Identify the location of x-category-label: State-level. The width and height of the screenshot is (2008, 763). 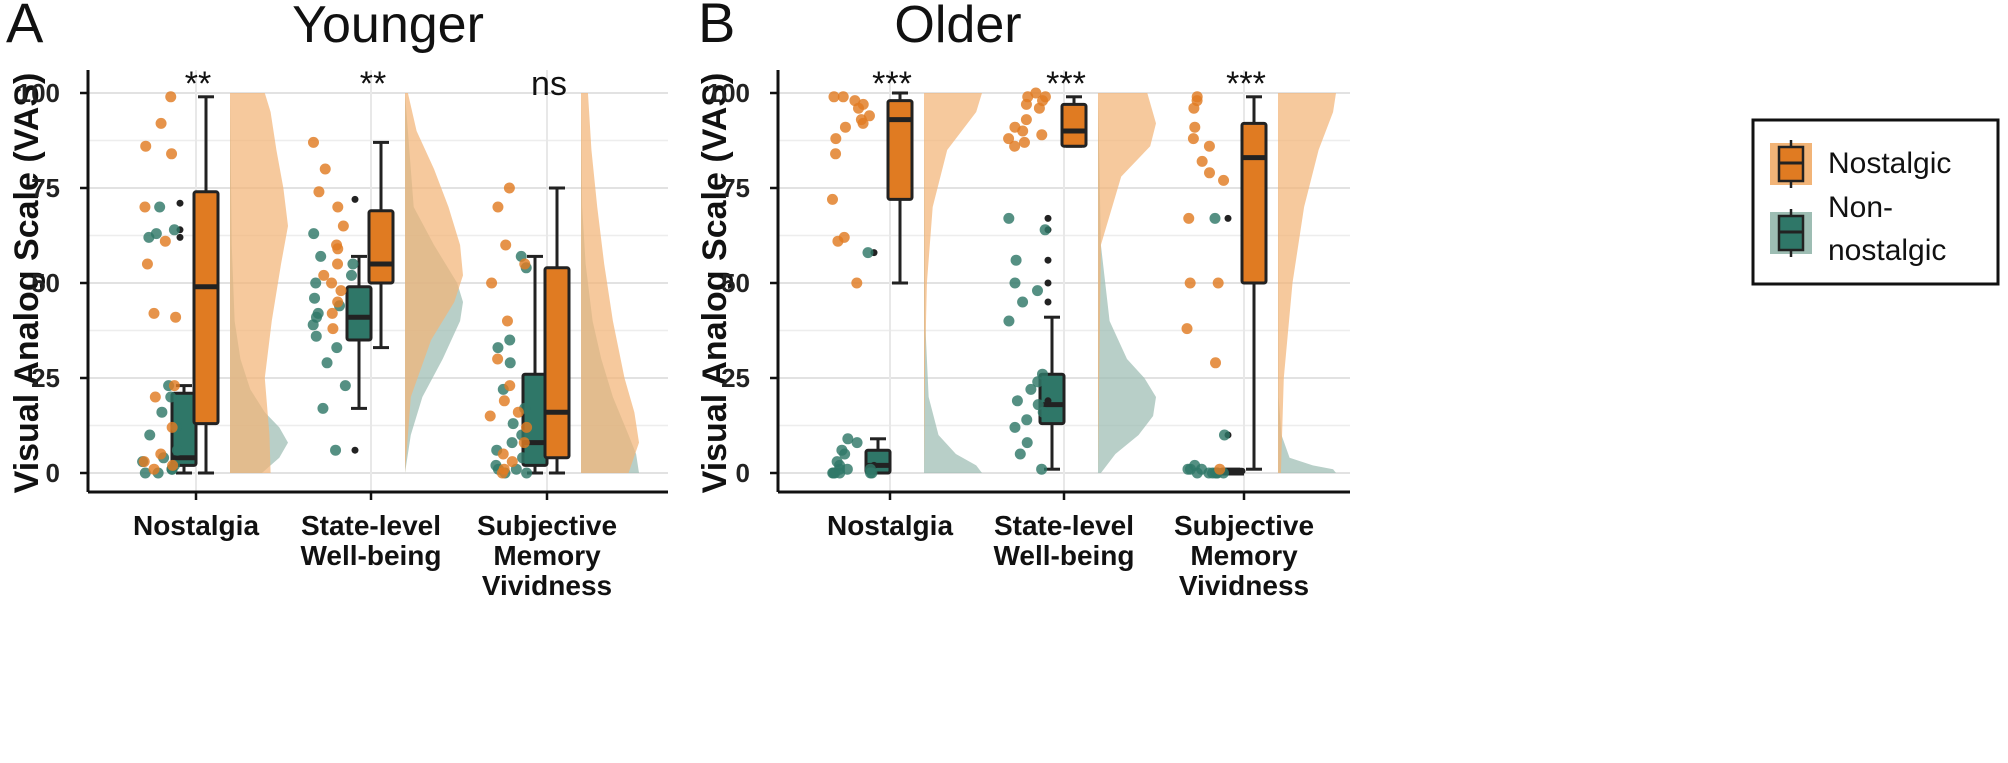
(371, 525).